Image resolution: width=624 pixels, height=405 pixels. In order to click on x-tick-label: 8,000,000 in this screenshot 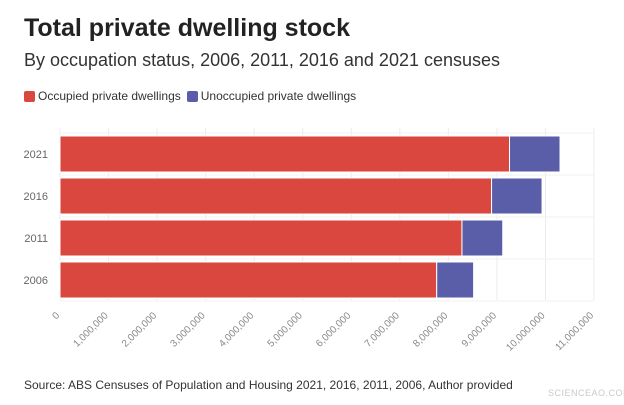, I will do `click(431, 330)`.